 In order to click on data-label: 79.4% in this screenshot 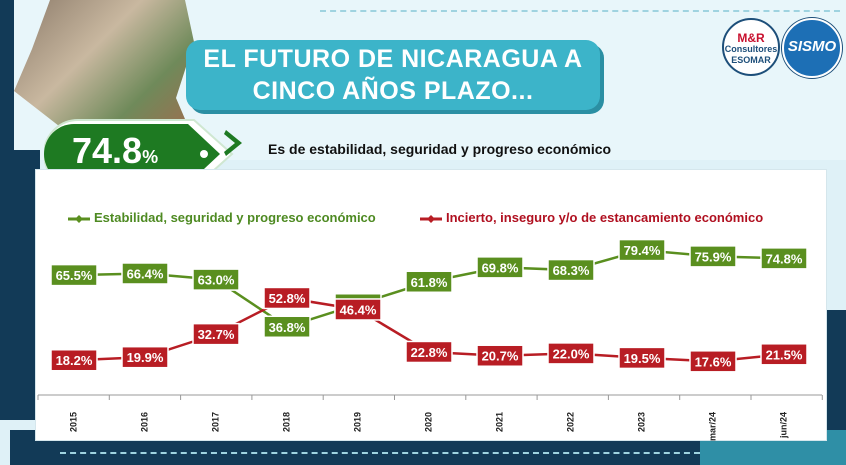, I will do `click(642, 250)`.